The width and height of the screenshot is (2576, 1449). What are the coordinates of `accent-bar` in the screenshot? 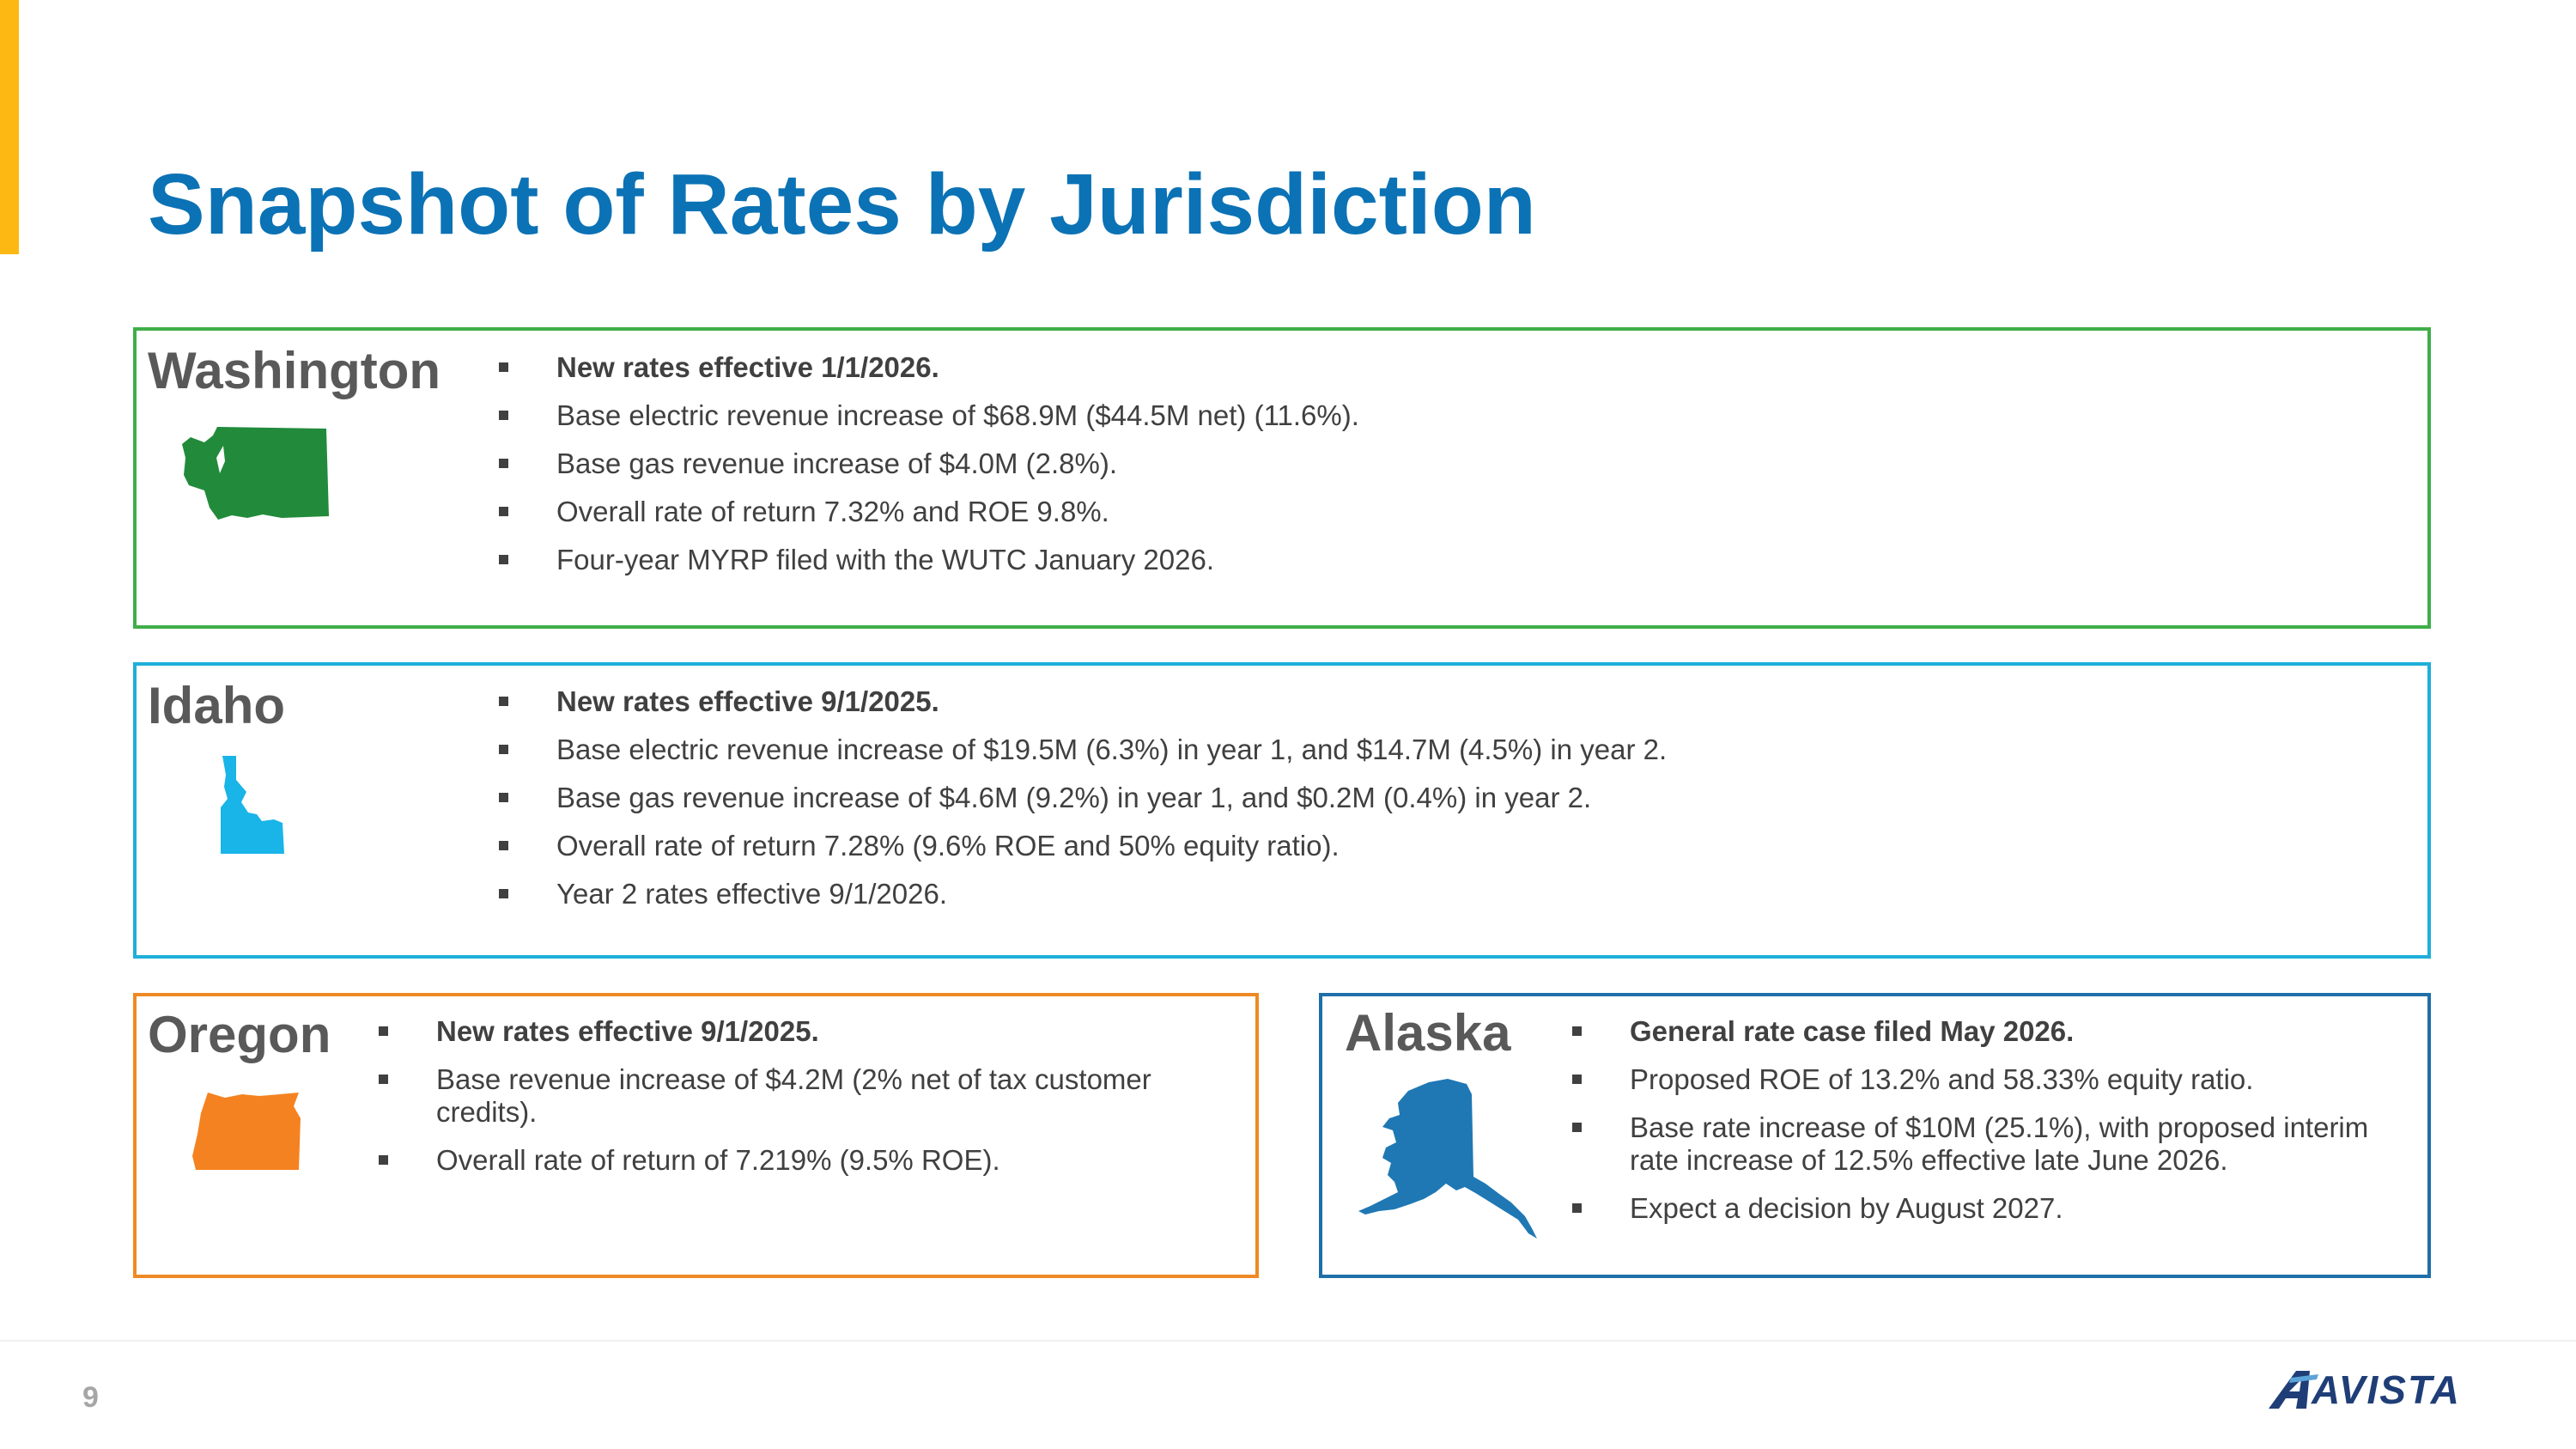 It's located at (9, 127).